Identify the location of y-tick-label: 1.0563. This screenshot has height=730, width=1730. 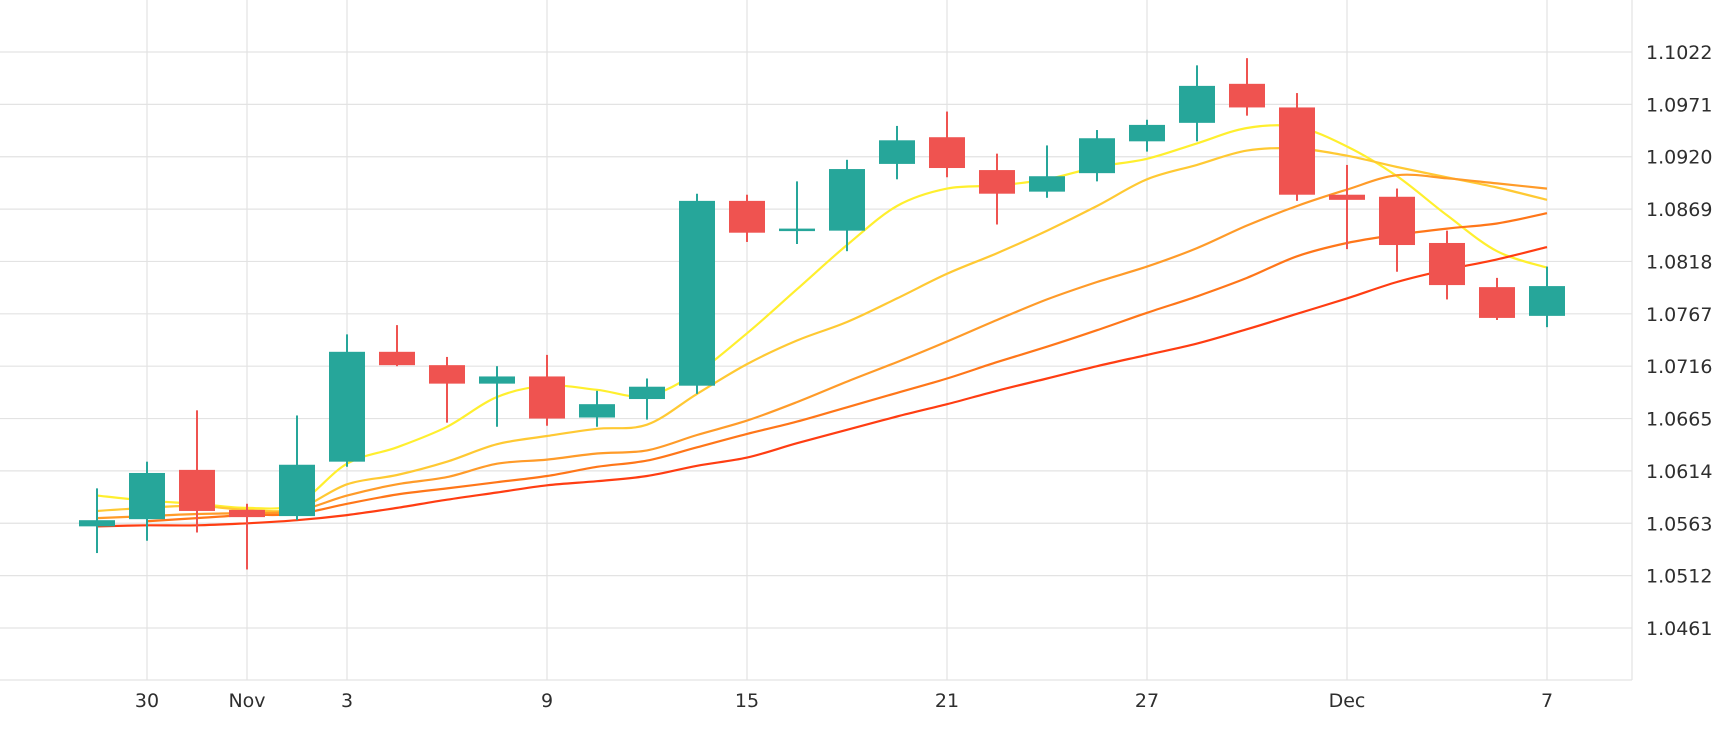
(1679, 524).